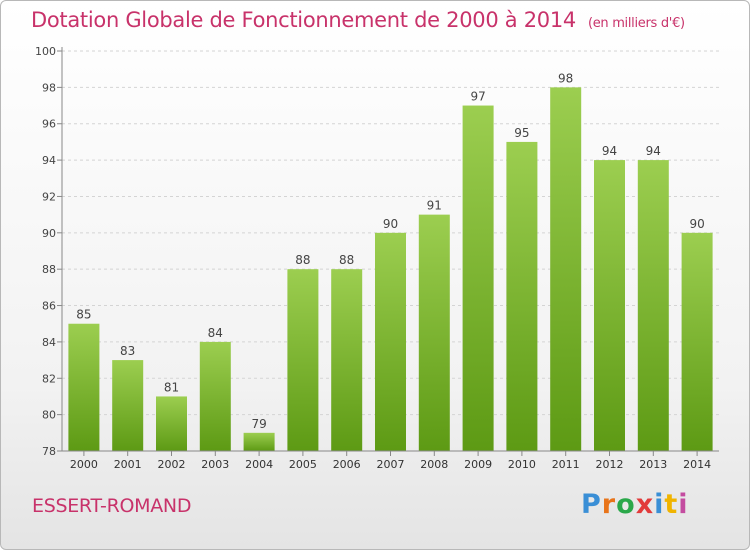 Image resolution: width=750 pixels, height=550 pixels. Describe the element at coordinates (112, 506) in the screenshot. I see `commune-name: ESSERT-ROMAND` at that location.